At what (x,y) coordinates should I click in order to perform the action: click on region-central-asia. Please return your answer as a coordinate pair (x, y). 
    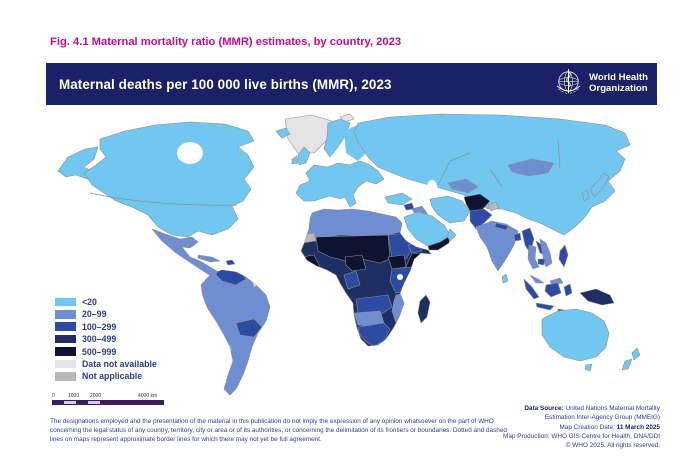
    Looking at the image, I should click on (463, 186).